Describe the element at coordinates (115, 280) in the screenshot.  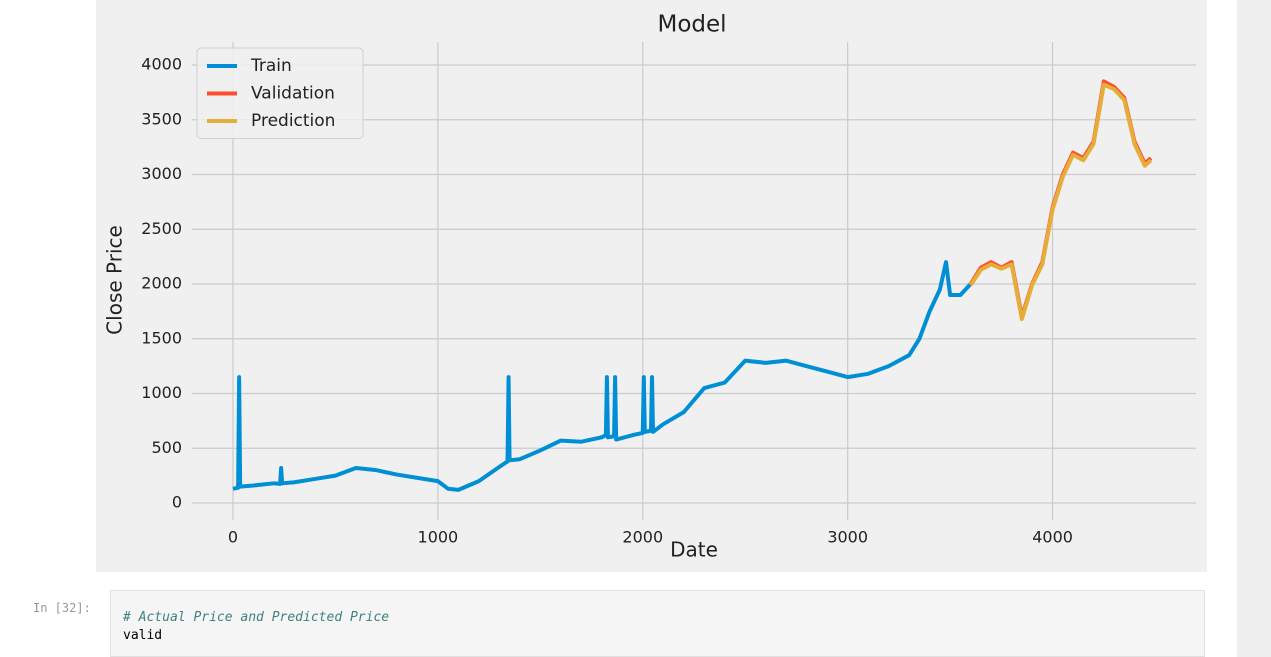
I see `y-axis-label: Close Price` at that location.